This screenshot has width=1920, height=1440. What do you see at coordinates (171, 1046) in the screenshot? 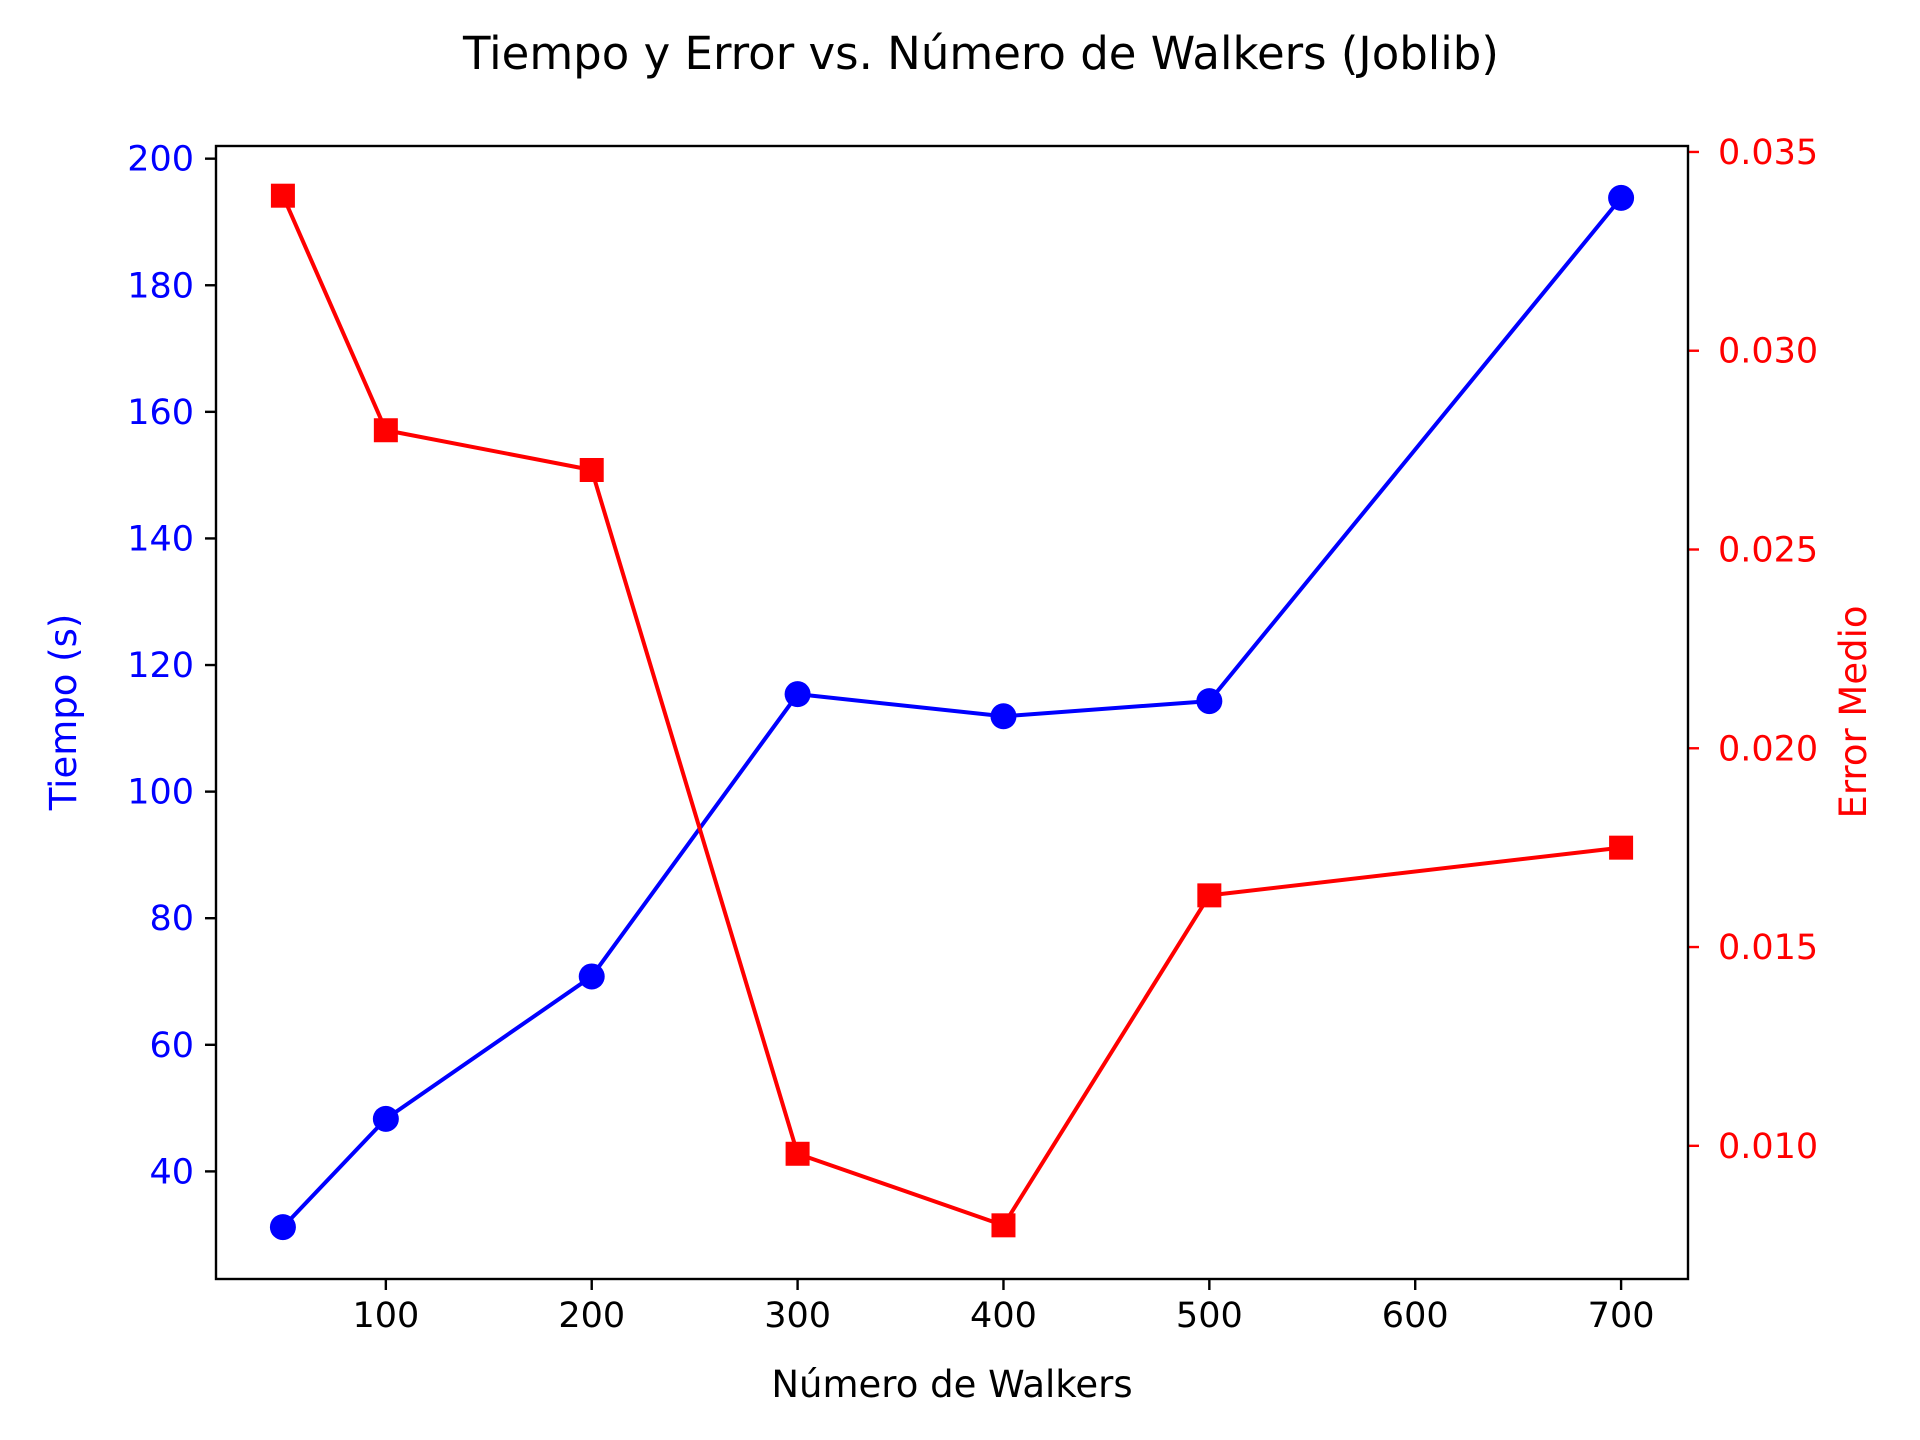
I see `y-left-tick-label: 60` at bounding box center [171, 1046].